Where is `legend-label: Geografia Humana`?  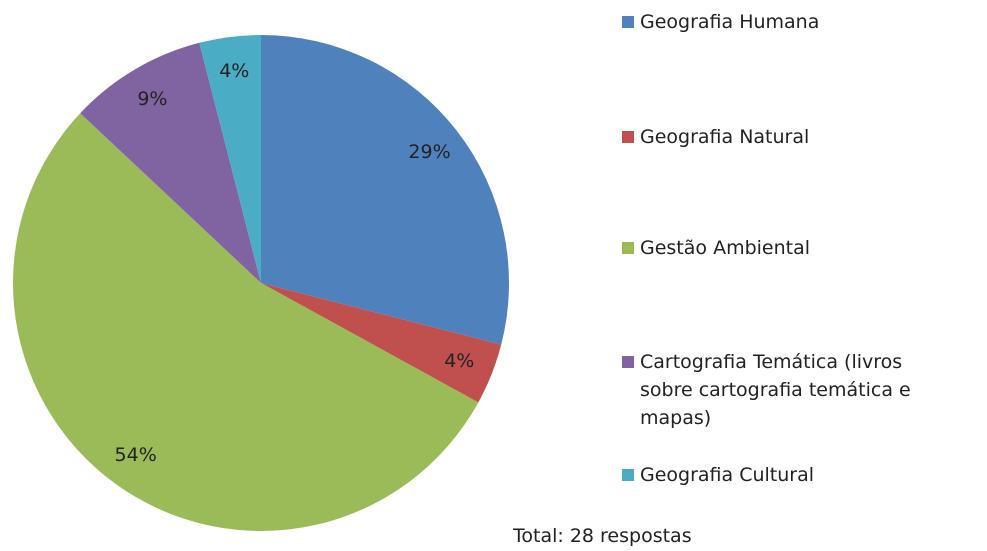 legend-label: Geografia Humana is located at coordinates (730, 22).